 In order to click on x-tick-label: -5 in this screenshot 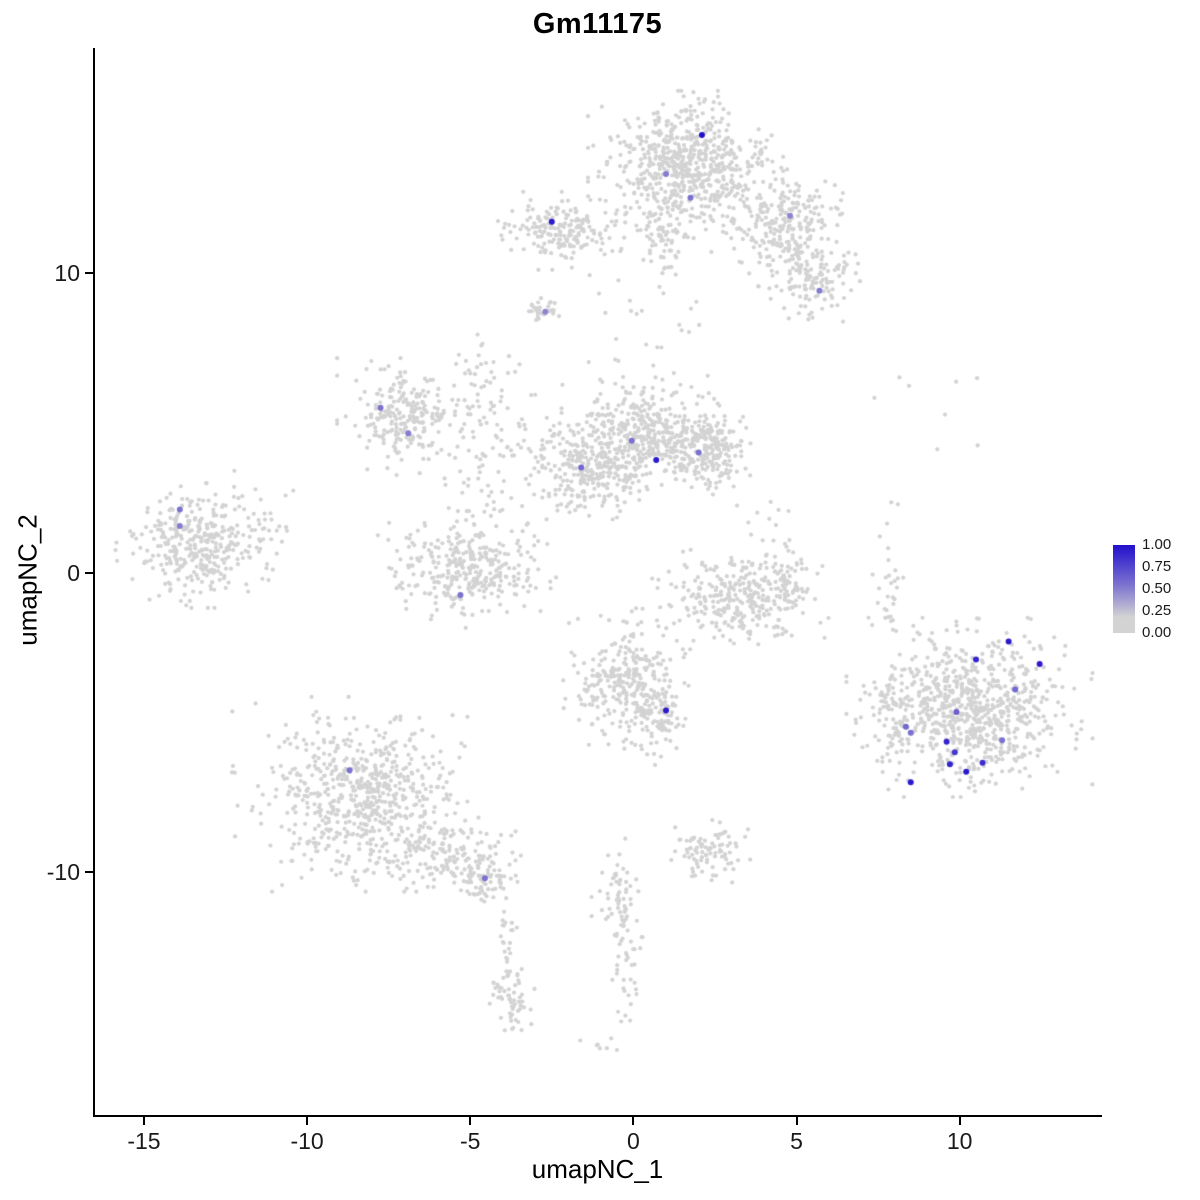, I will do `click(470, 1141)`.